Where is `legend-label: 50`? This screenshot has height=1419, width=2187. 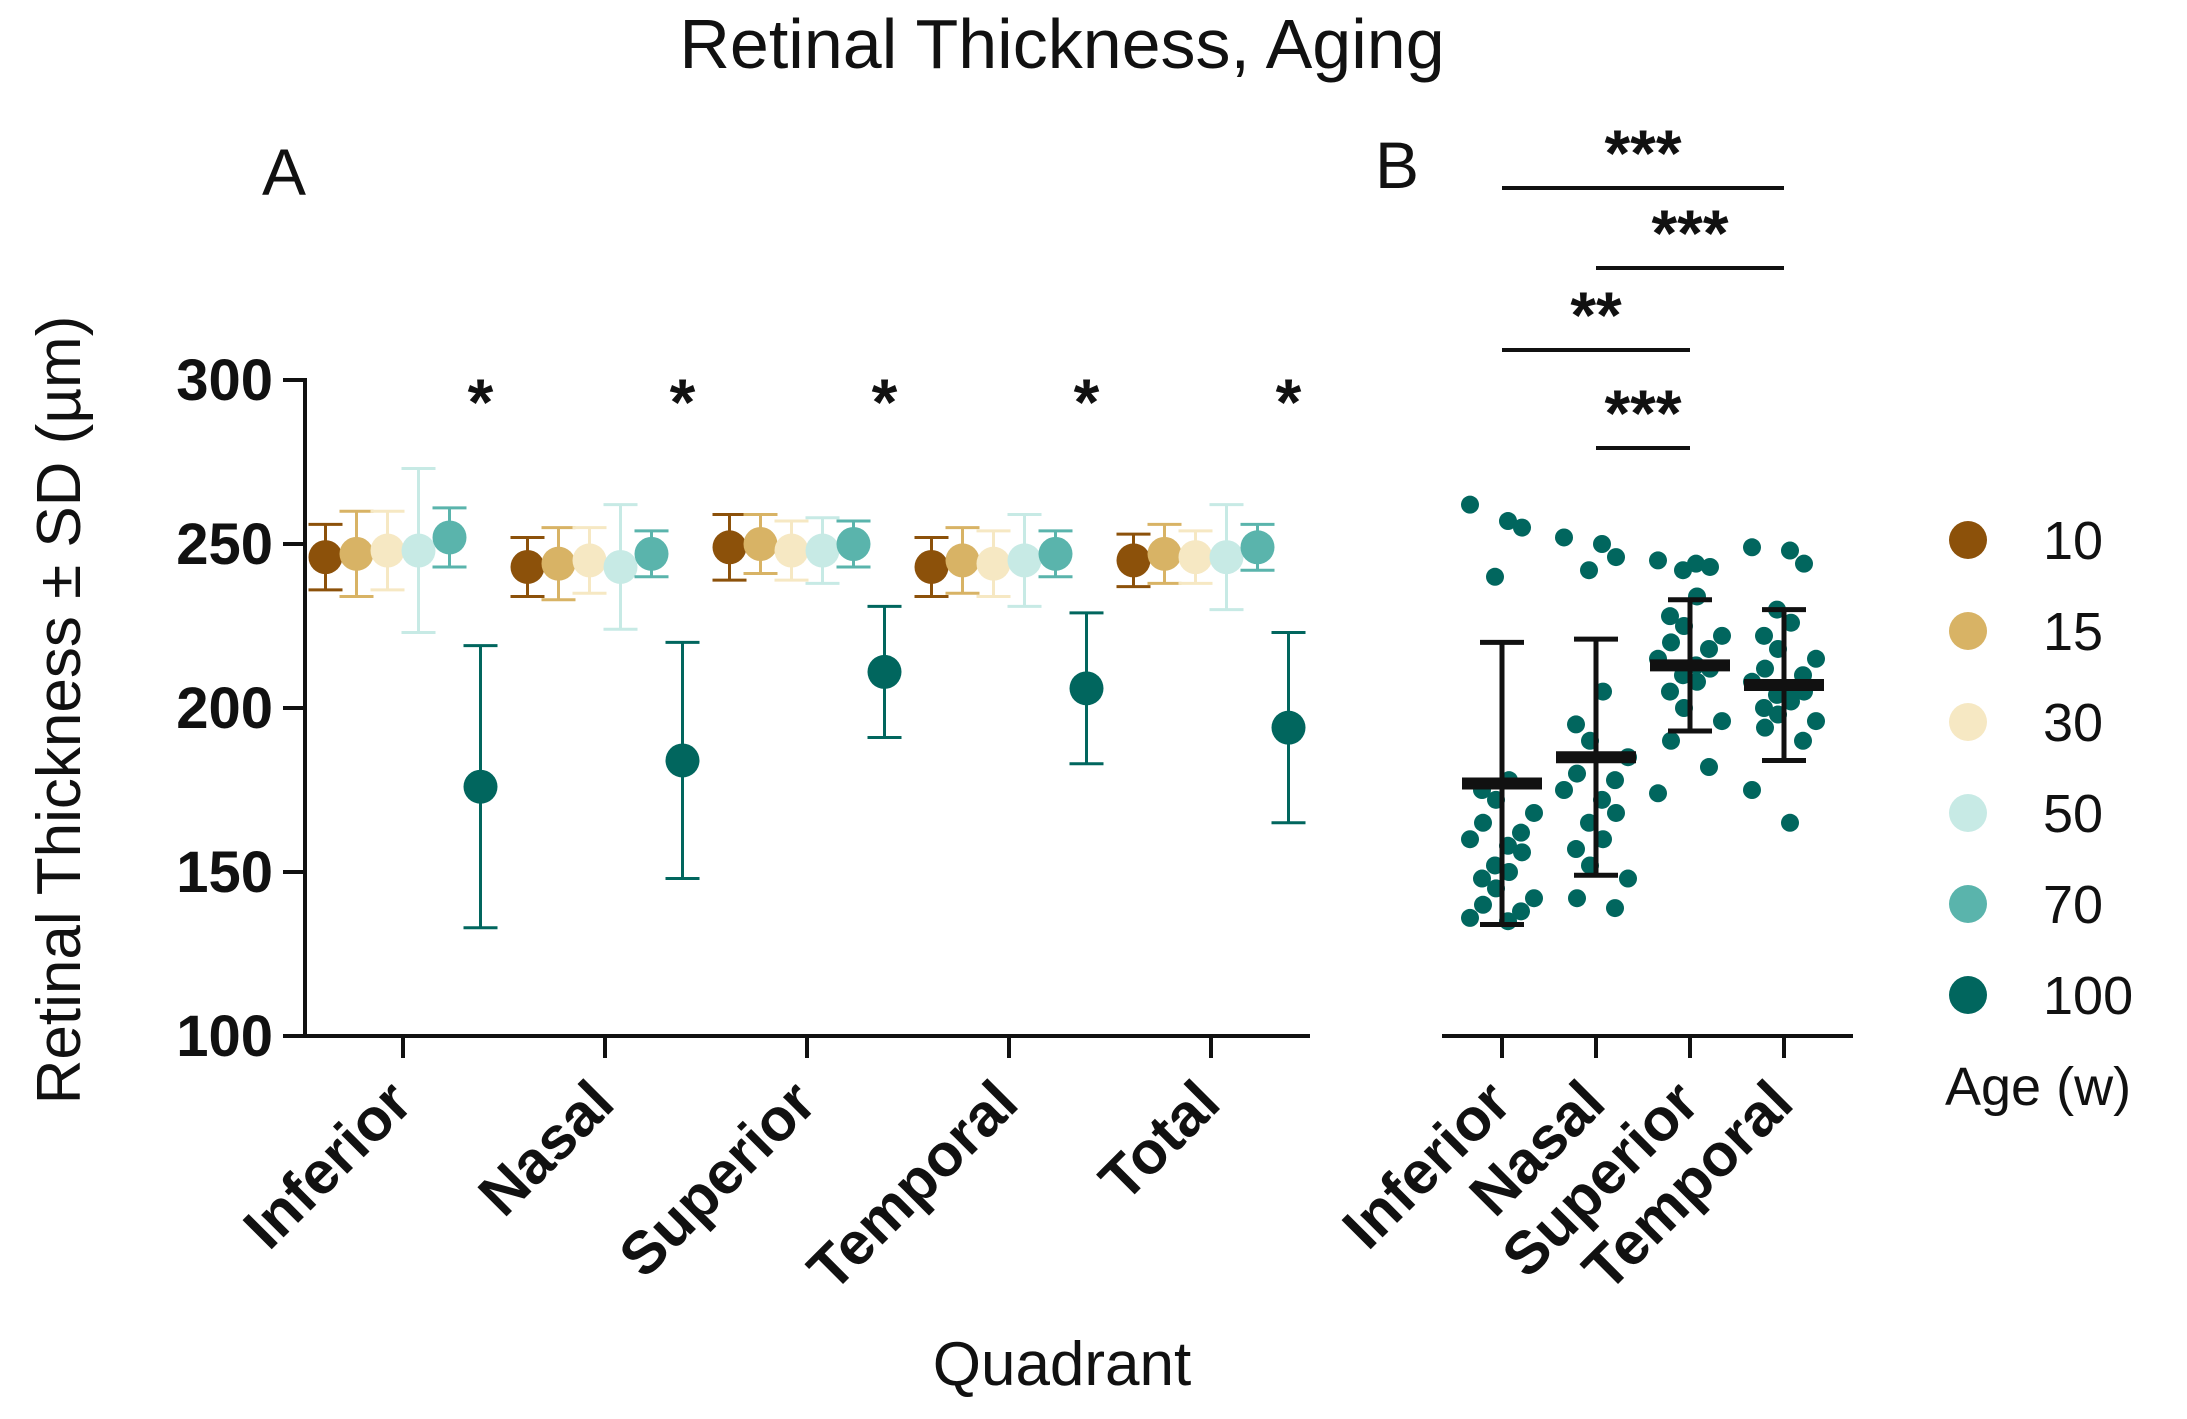 legend-label: 50 is located at coordinates (2073, 814).